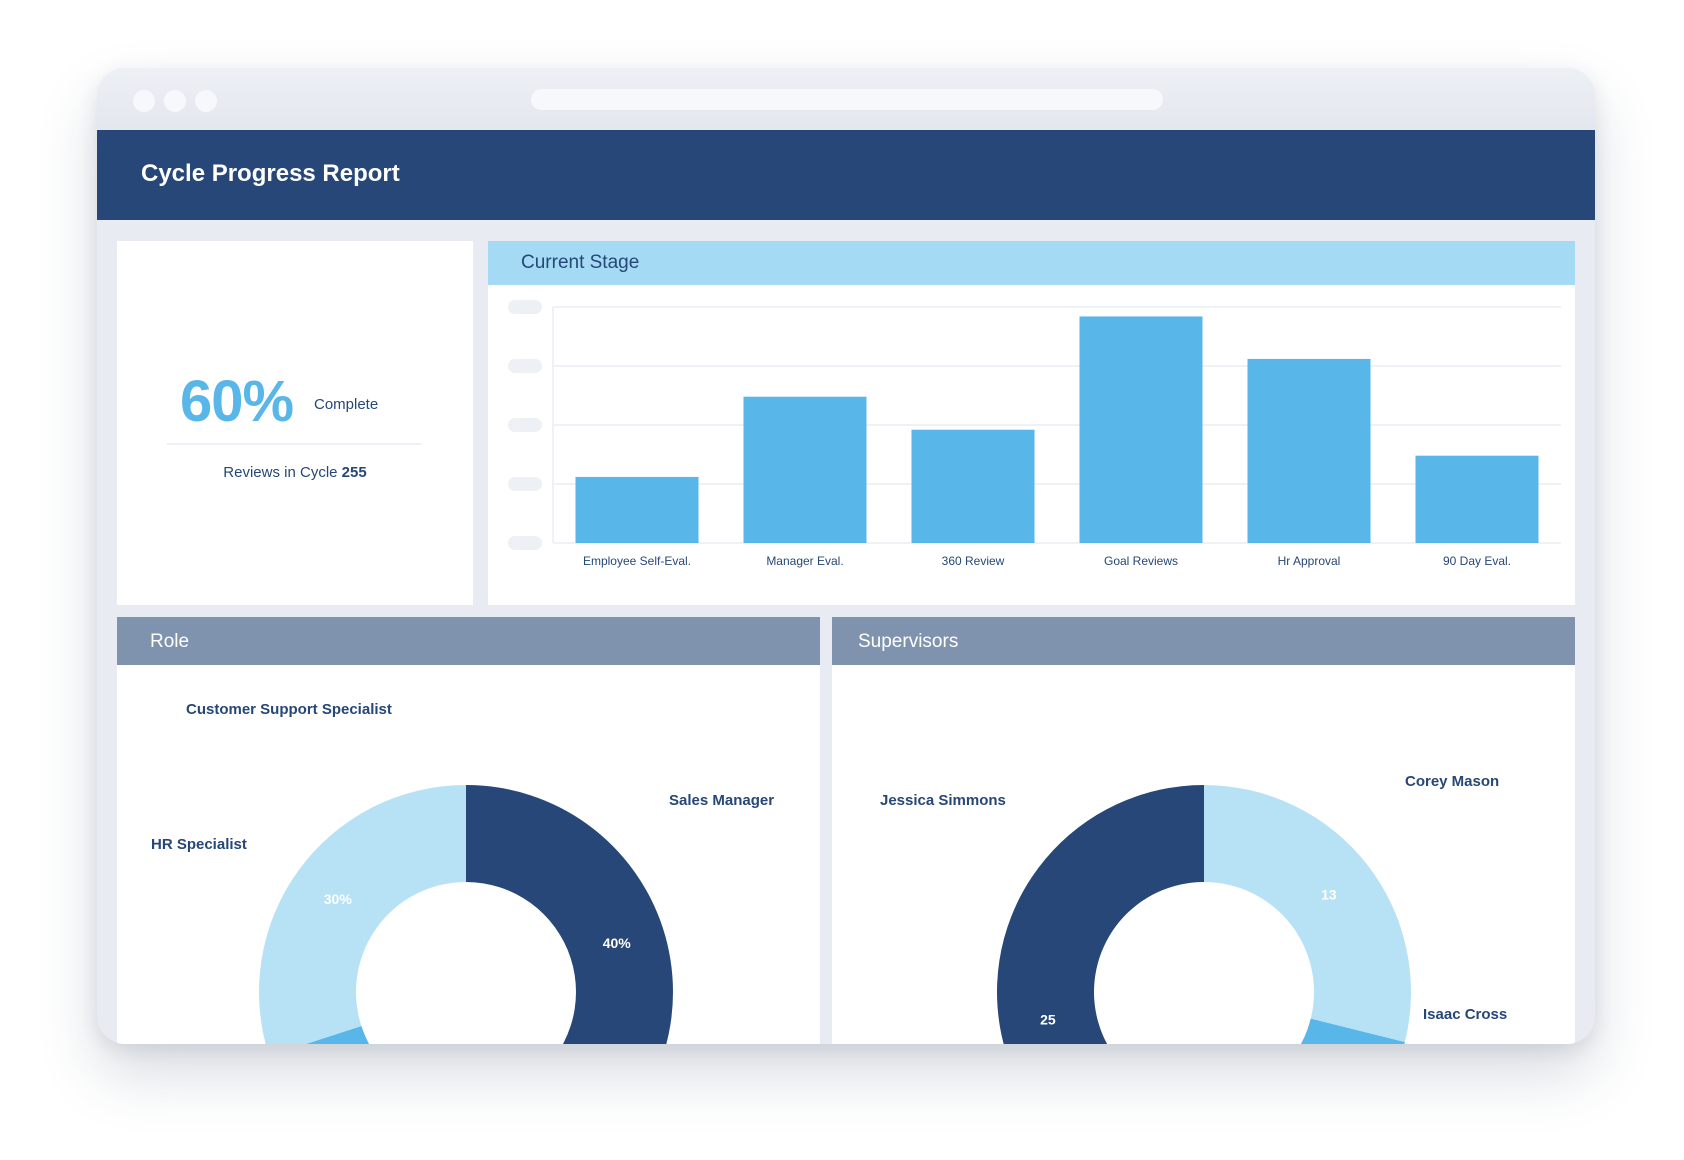  Describe the element at coordinates (580, 262) in the screenshot. I see `current-stage-title: Current Stage` at that location.